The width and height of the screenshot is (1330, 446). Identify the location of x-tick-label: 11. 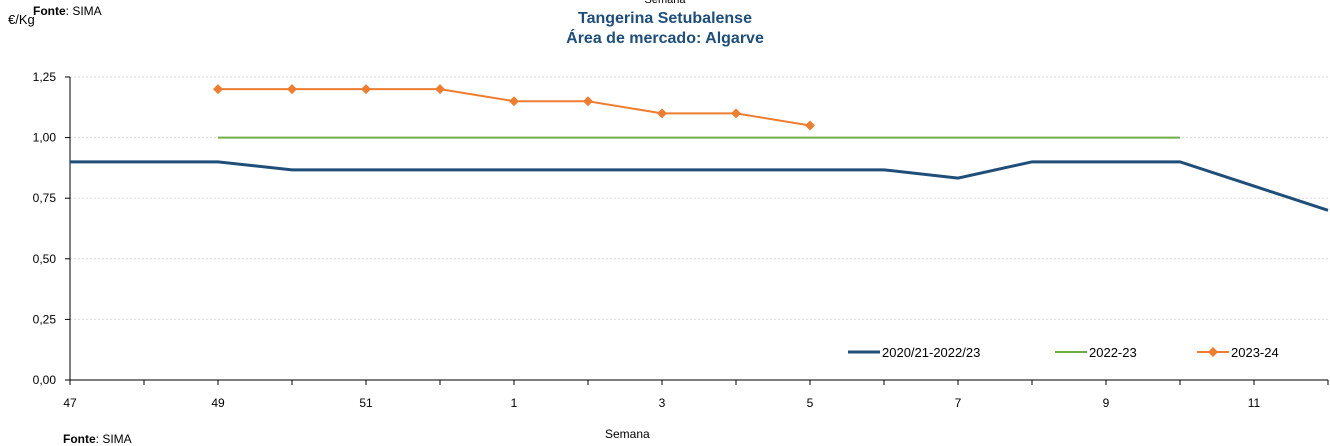
(1254, 403).